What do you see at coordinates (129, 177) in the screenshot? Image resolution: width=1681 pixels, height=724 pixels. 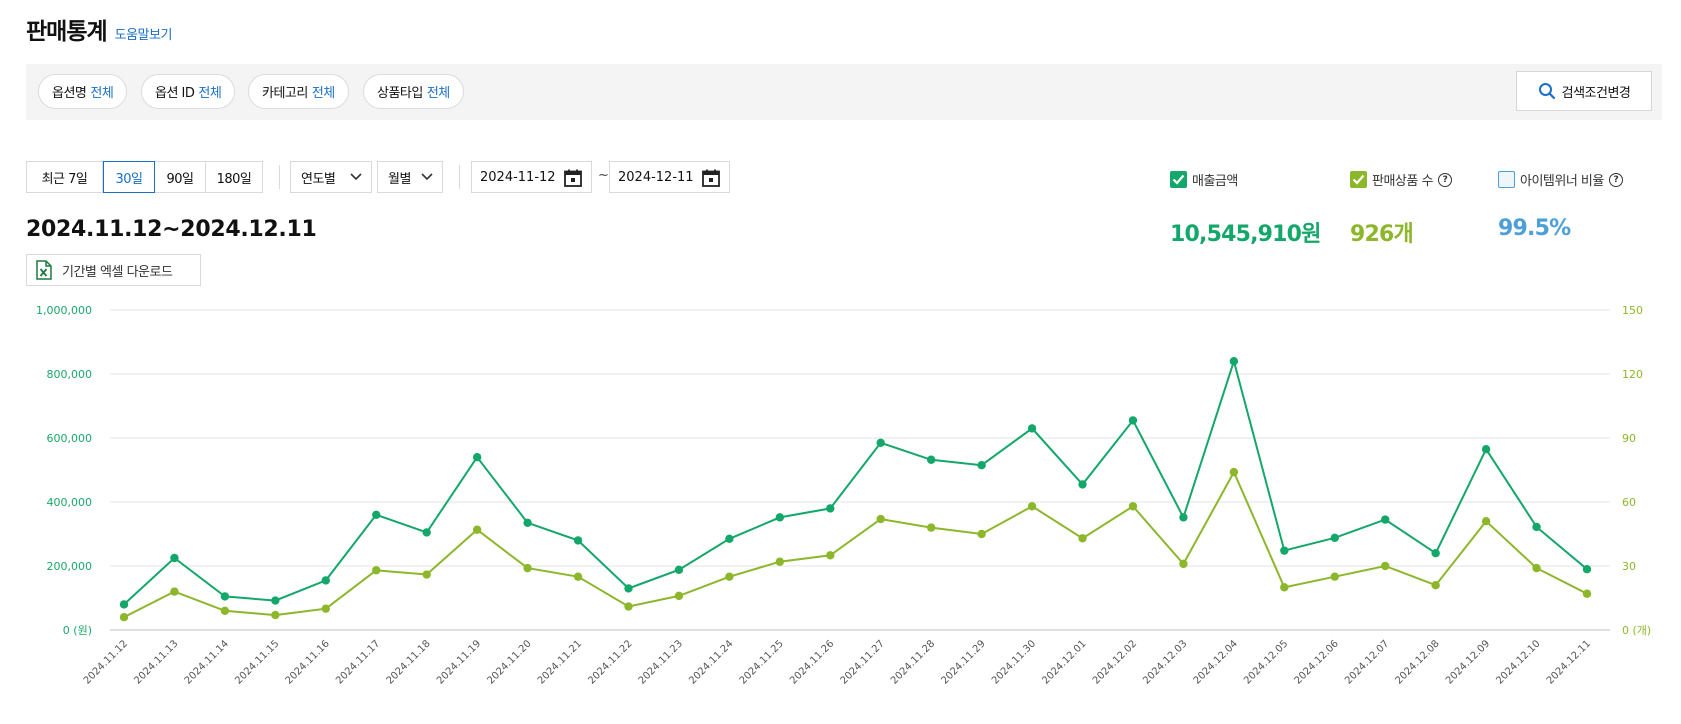 I see `period-30days-button: 30일` at bounding box center [129, 177].